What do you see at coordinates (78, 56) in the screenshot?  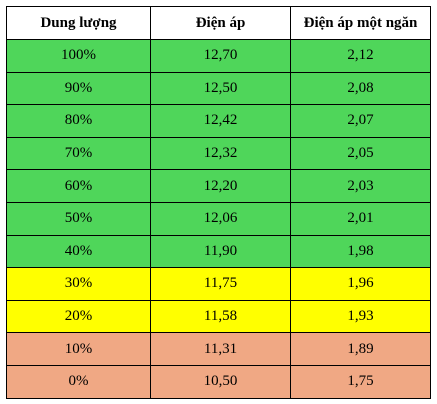 I see `cell-capacity: 100%` at bounding box center [78, 56].